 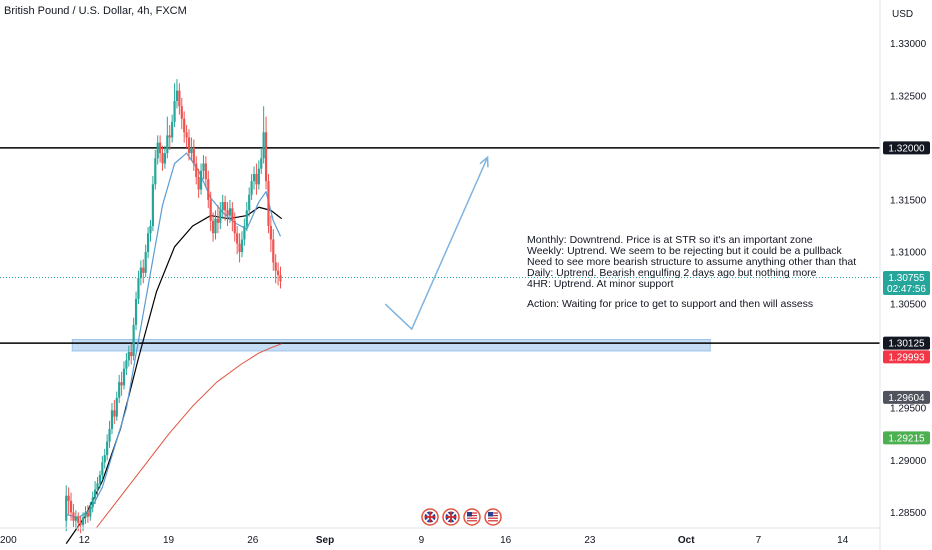 I want to click on time-axis: 200 12 19 26 Sep 9 16 23 Oct 7 14, so click(x=424, y=540).